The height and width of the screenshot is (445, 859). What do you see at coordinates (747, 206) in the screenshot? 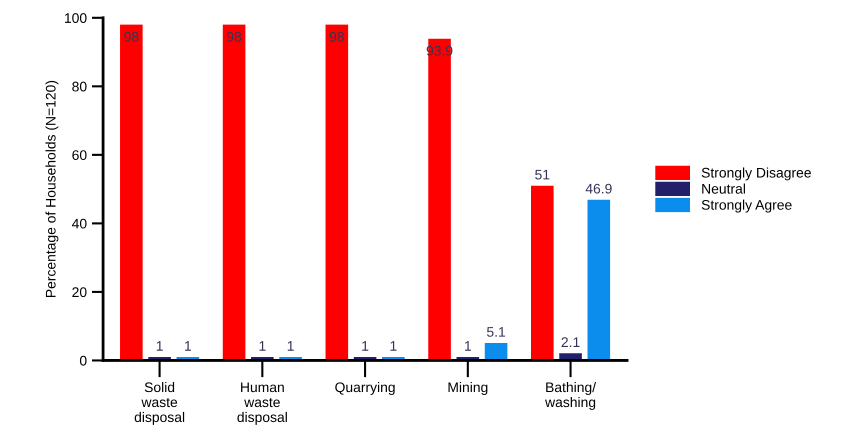
I see `legend-label: Strongly Agree` at bounding box center [747, 206].